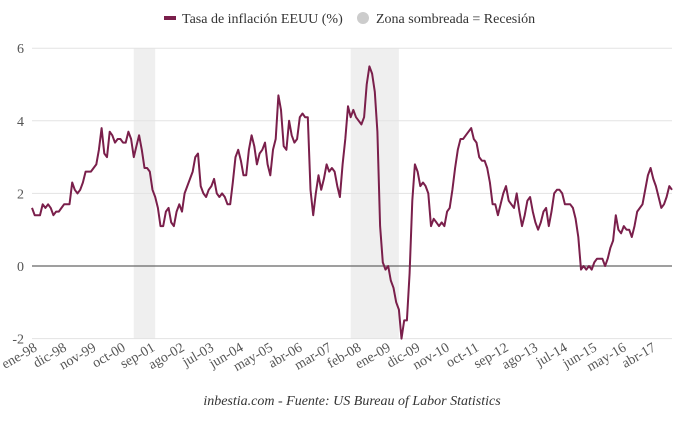  Describe the element at coordinates (262, 19) in the screenshot. I see `legend-label-inflation: Tasa de inflación EEUU (%)` at that location.